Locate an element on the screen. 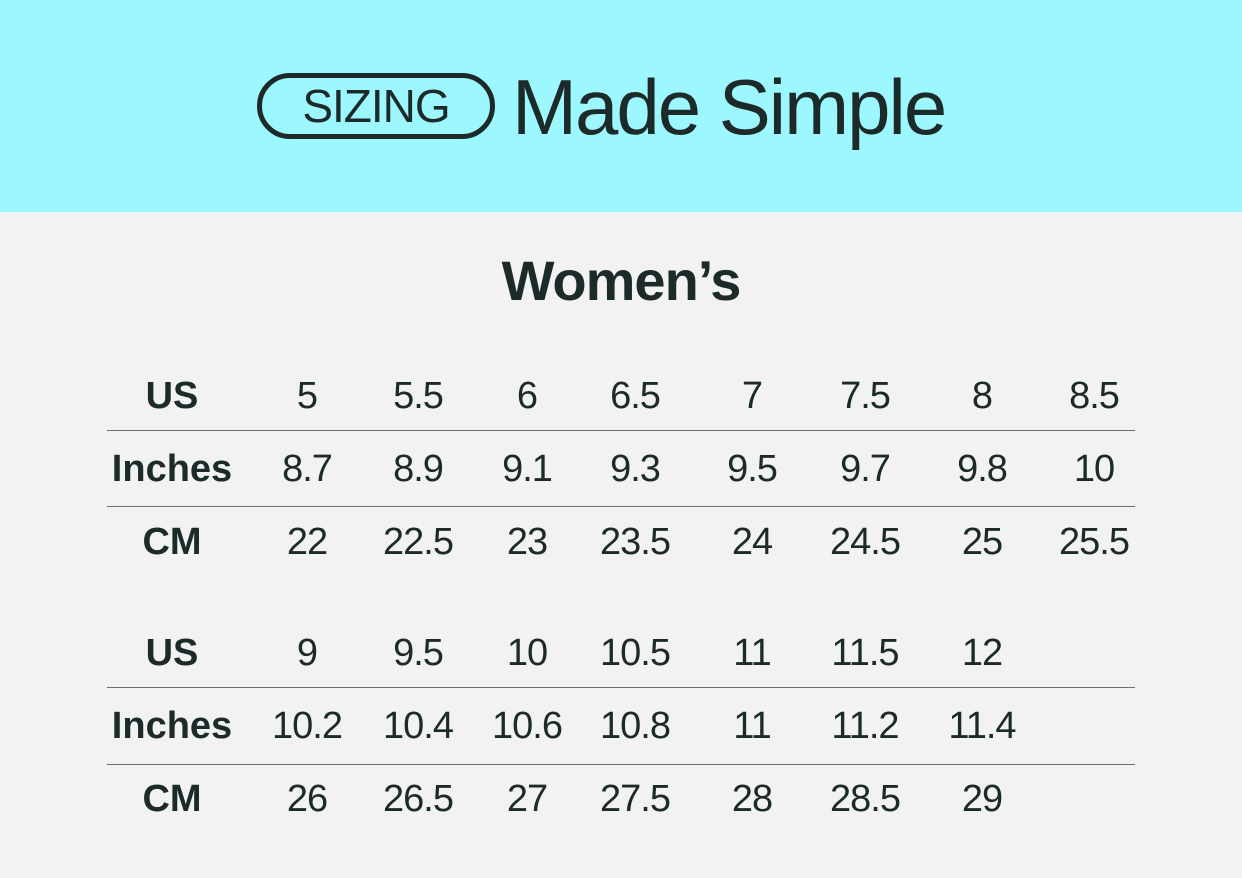 The image size is (1242, 878). table-cell: 27 is located at coordinates (527, 799).